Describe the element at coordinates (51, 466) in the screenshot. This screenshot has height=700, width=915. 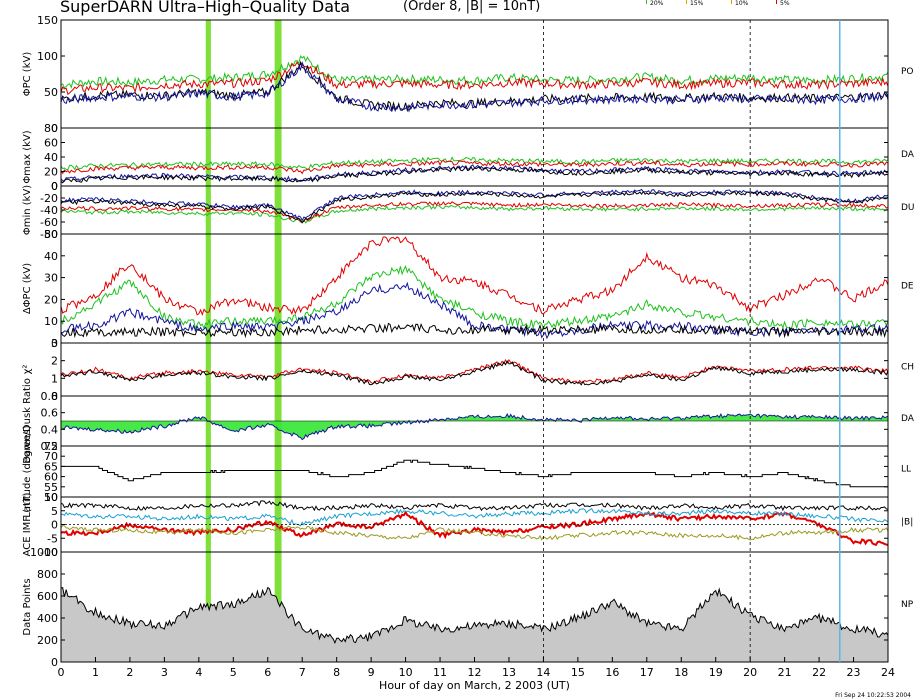
I see `y-tick-label: 65` at that location.